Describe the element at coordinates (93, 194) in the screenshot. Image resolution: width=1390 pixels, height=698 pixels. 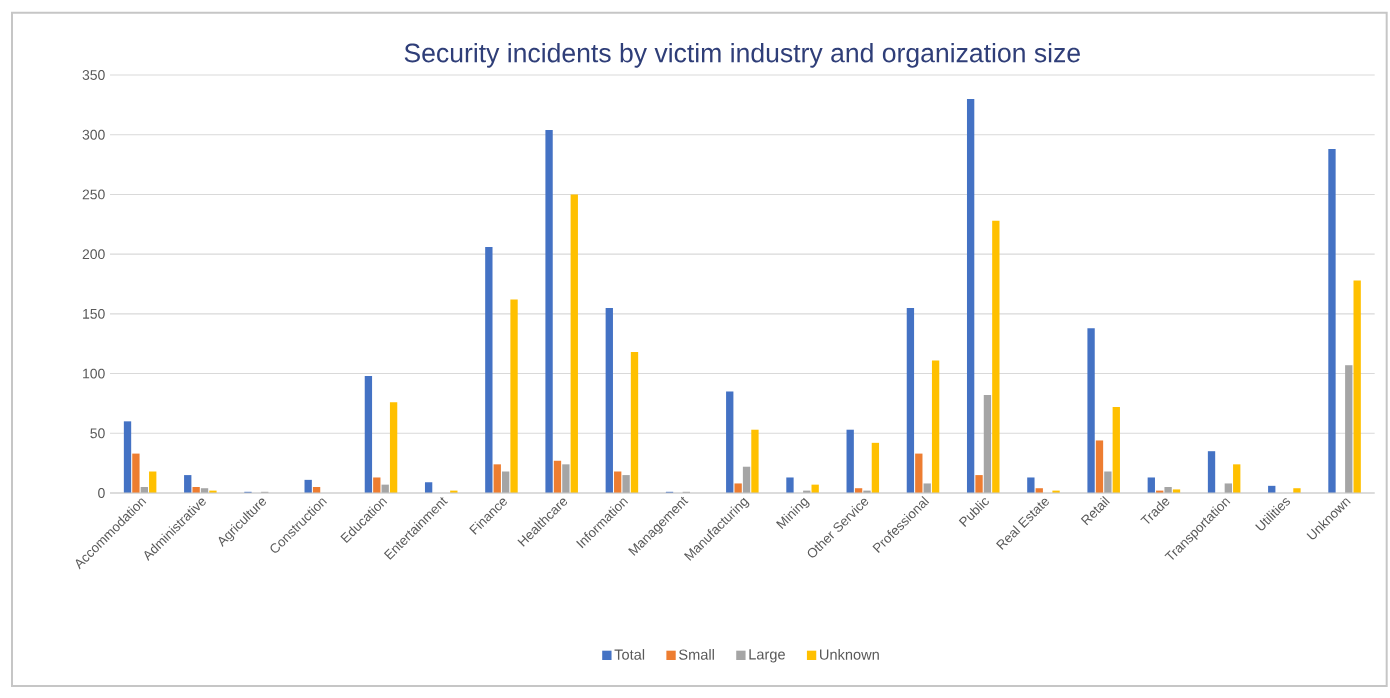
I see `y-tick-label: 250` at that location.